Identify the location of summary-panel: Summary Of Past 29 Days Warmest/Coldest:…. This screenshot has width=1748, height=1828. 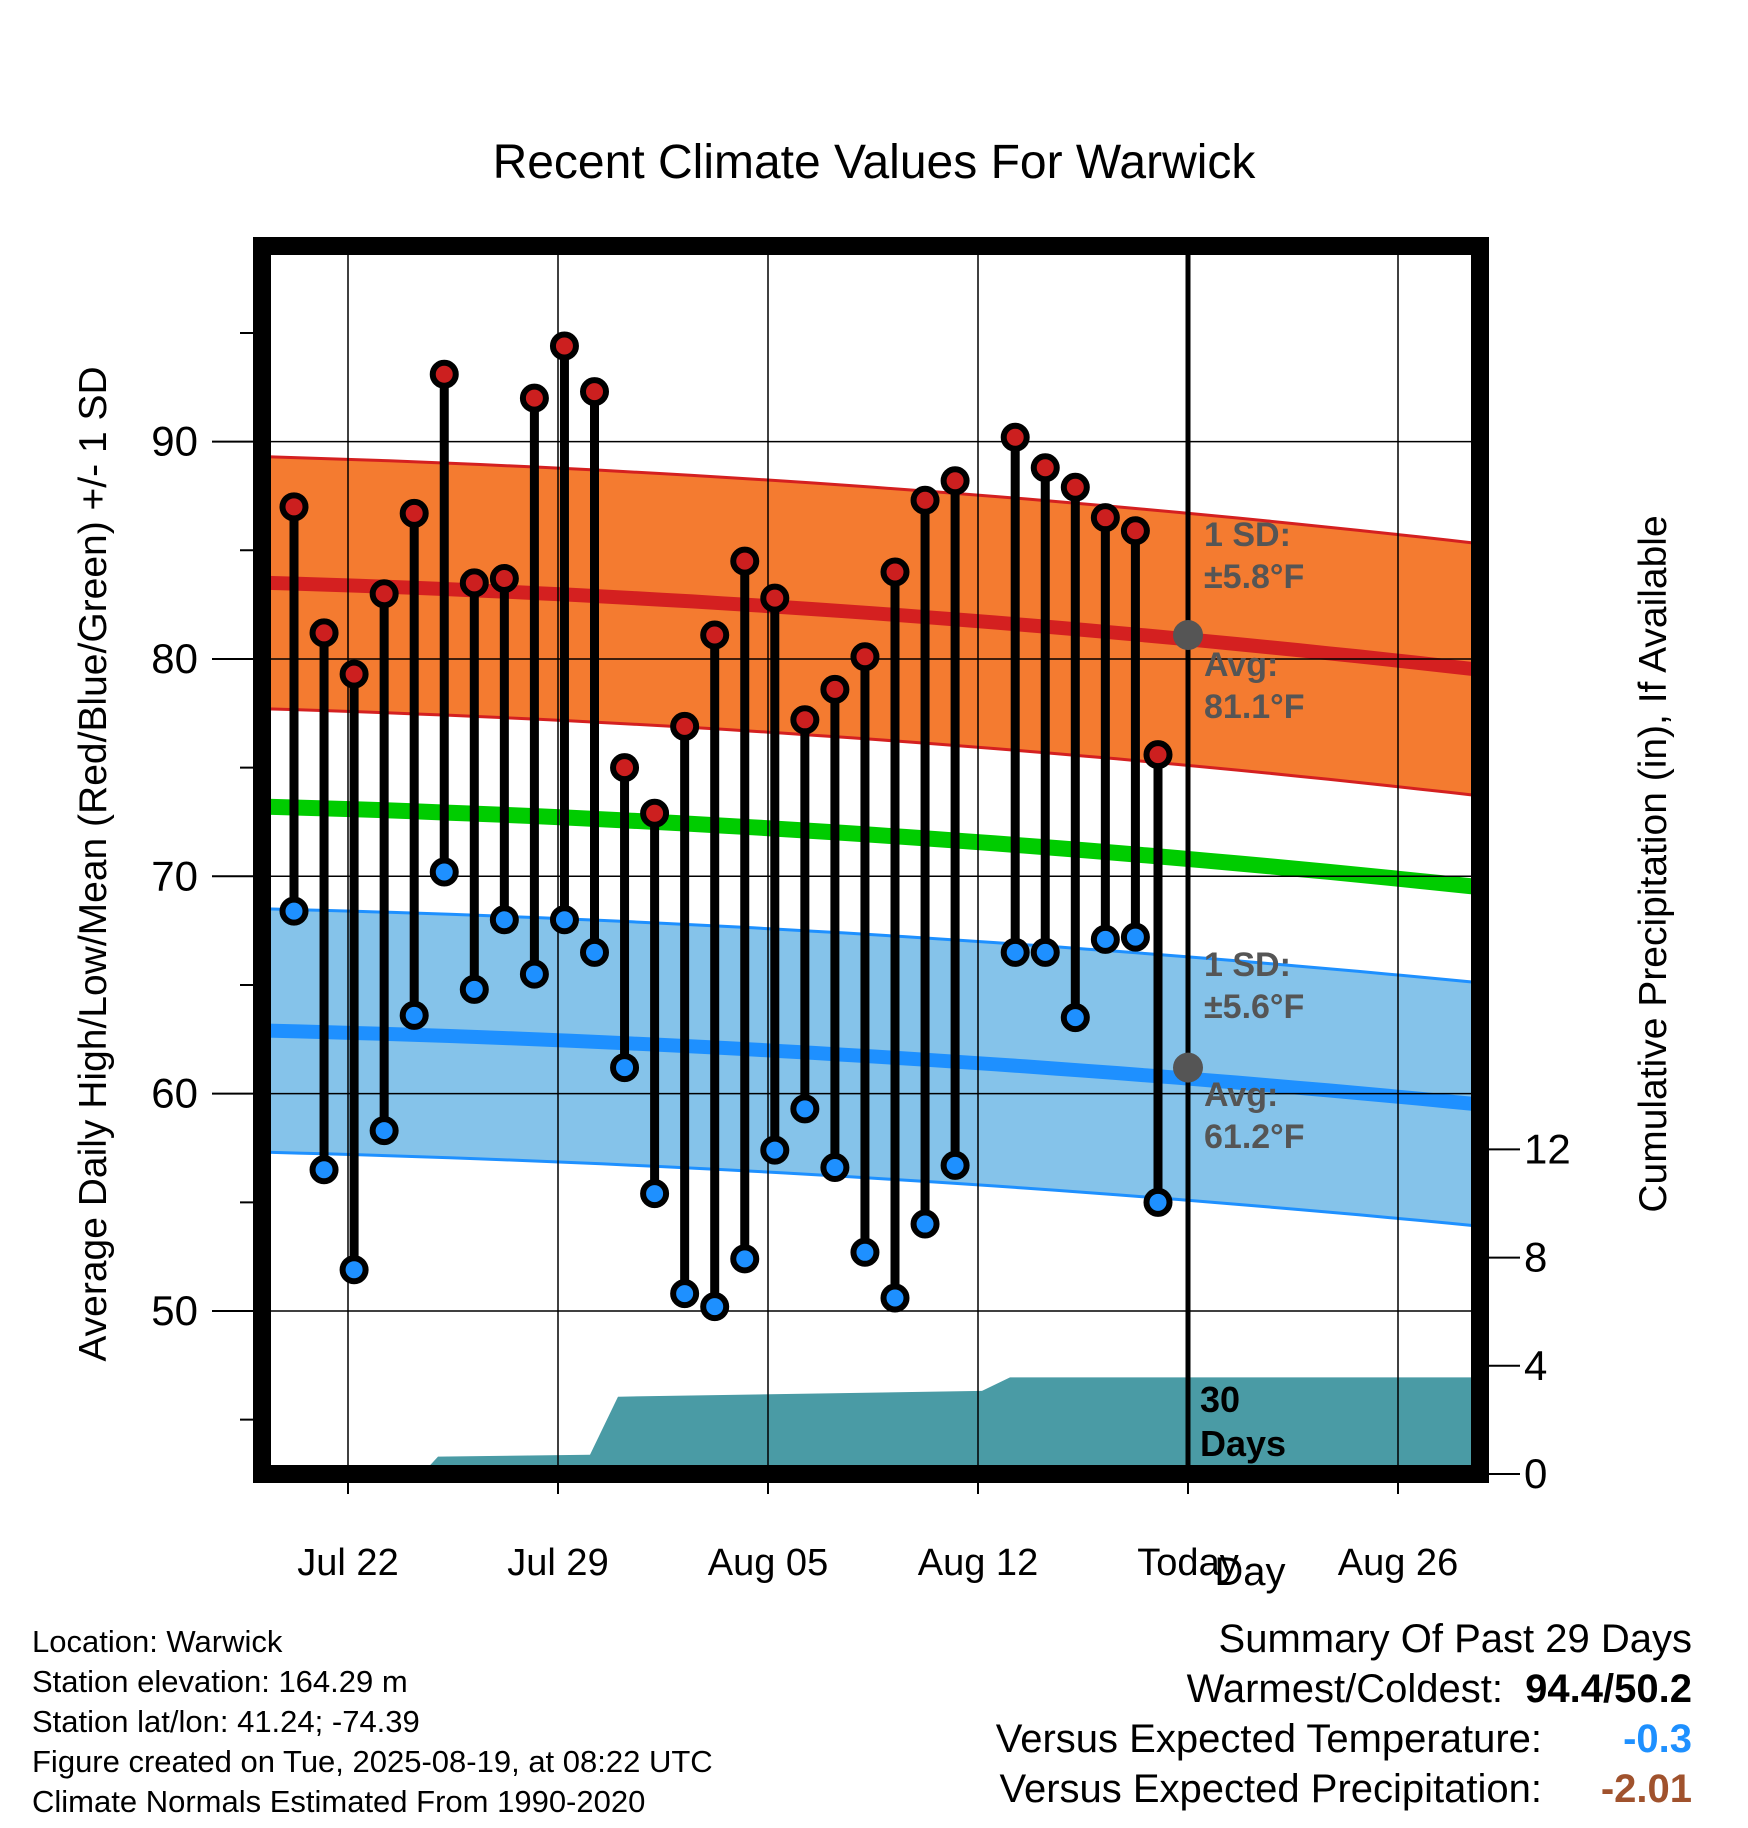
(1344, 1714).